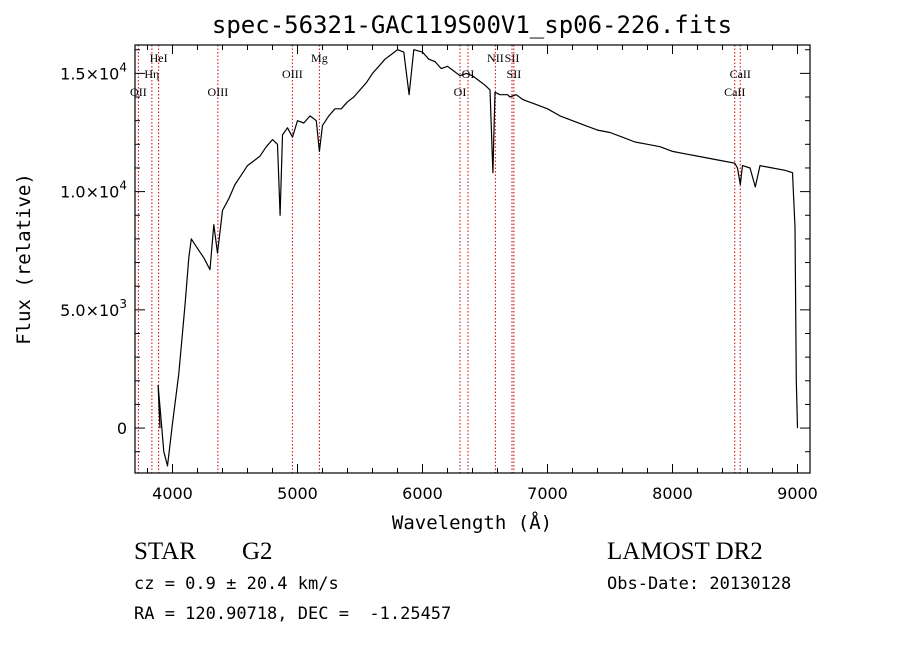  I want to click on line-marker-label: NII, so click(495, 58).